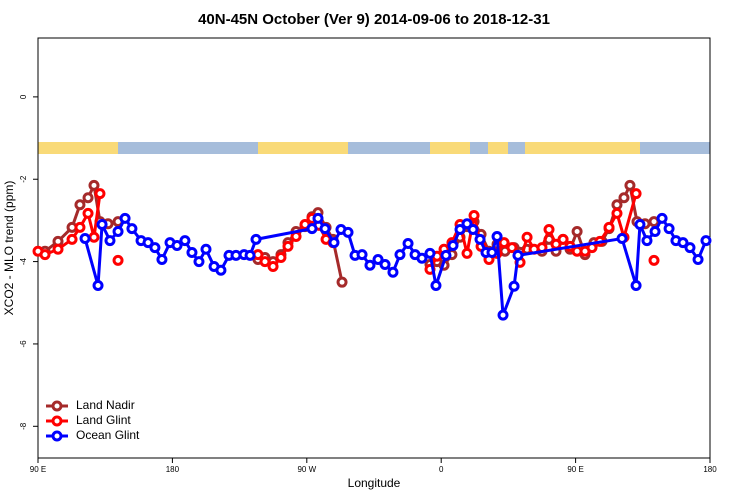 This screenshot has width=750, height=500. What do you see at coordinates (23, 426) in the screenshot?
I see `y-tick-label: -8` at bounding box center [23, 426].